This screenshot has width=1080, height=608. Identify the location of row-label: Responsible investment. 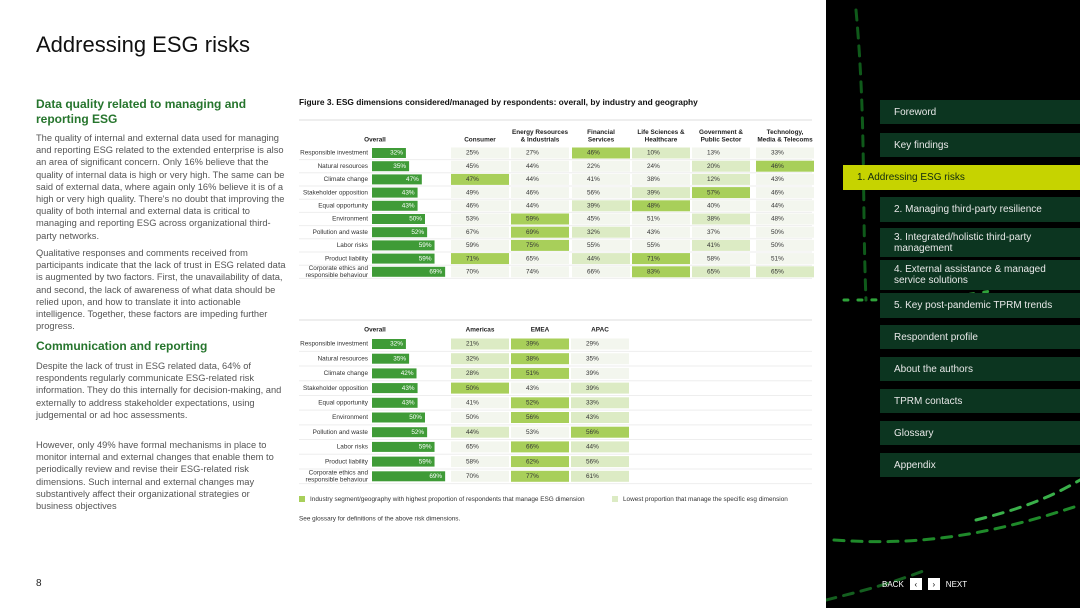
(334, 344).